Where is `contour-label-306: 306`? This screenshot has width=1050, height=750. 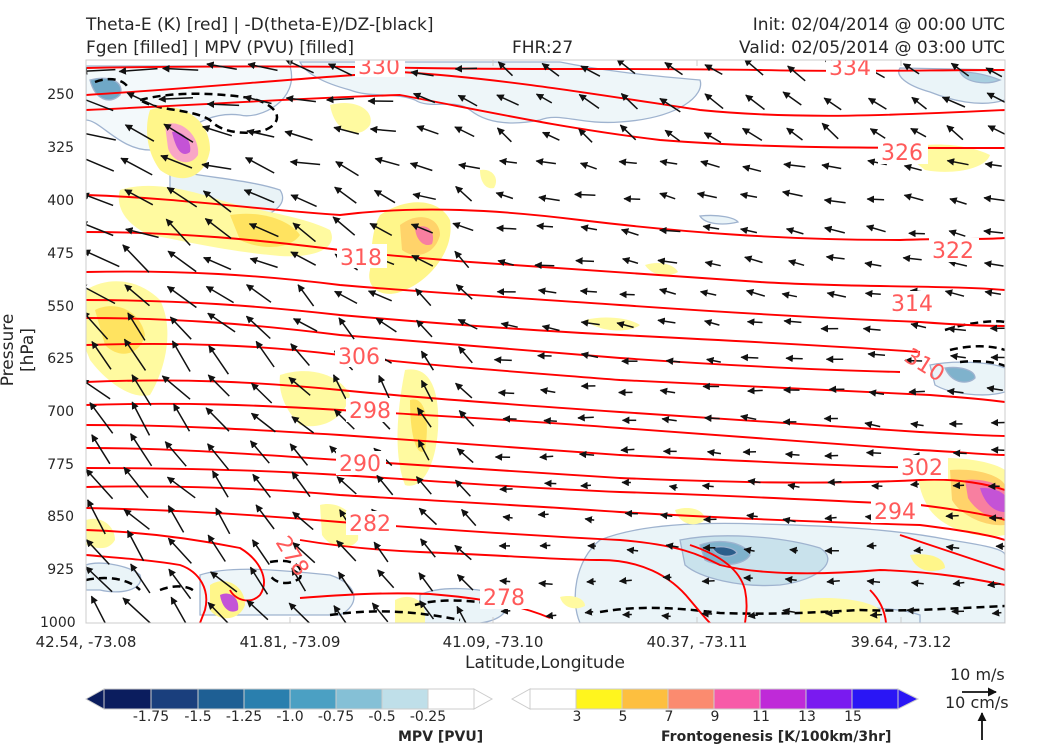
contour-label-306: 306 is located at coordinates (359, 357).